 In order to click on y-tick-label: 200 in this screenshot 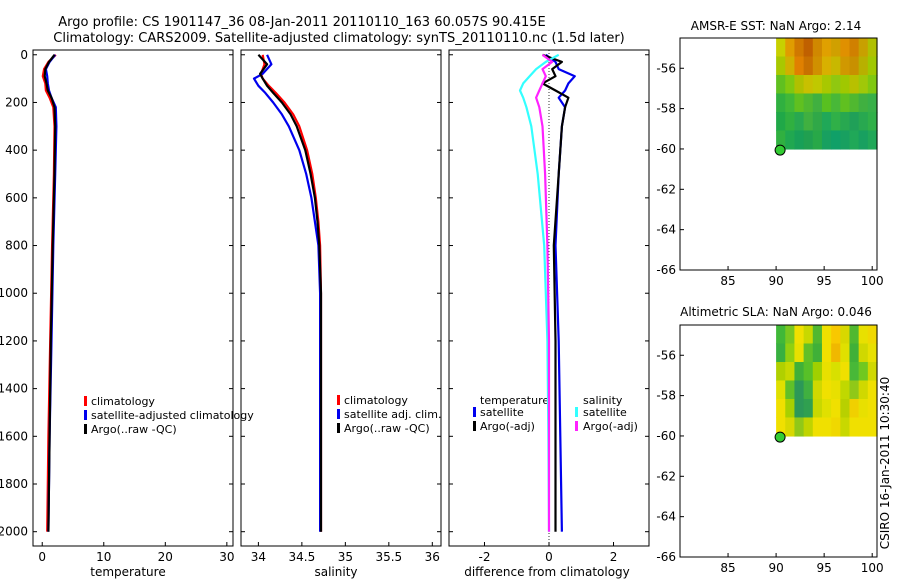, I will do `click(16, 102)`.